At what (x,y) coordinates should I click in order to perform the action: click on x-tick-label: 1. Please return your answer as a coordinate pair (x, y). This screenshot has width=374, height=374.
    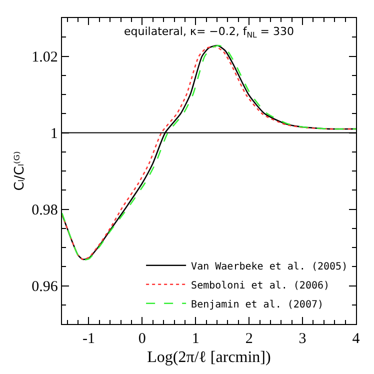
    Looking at the image, I should click on (196, 339).